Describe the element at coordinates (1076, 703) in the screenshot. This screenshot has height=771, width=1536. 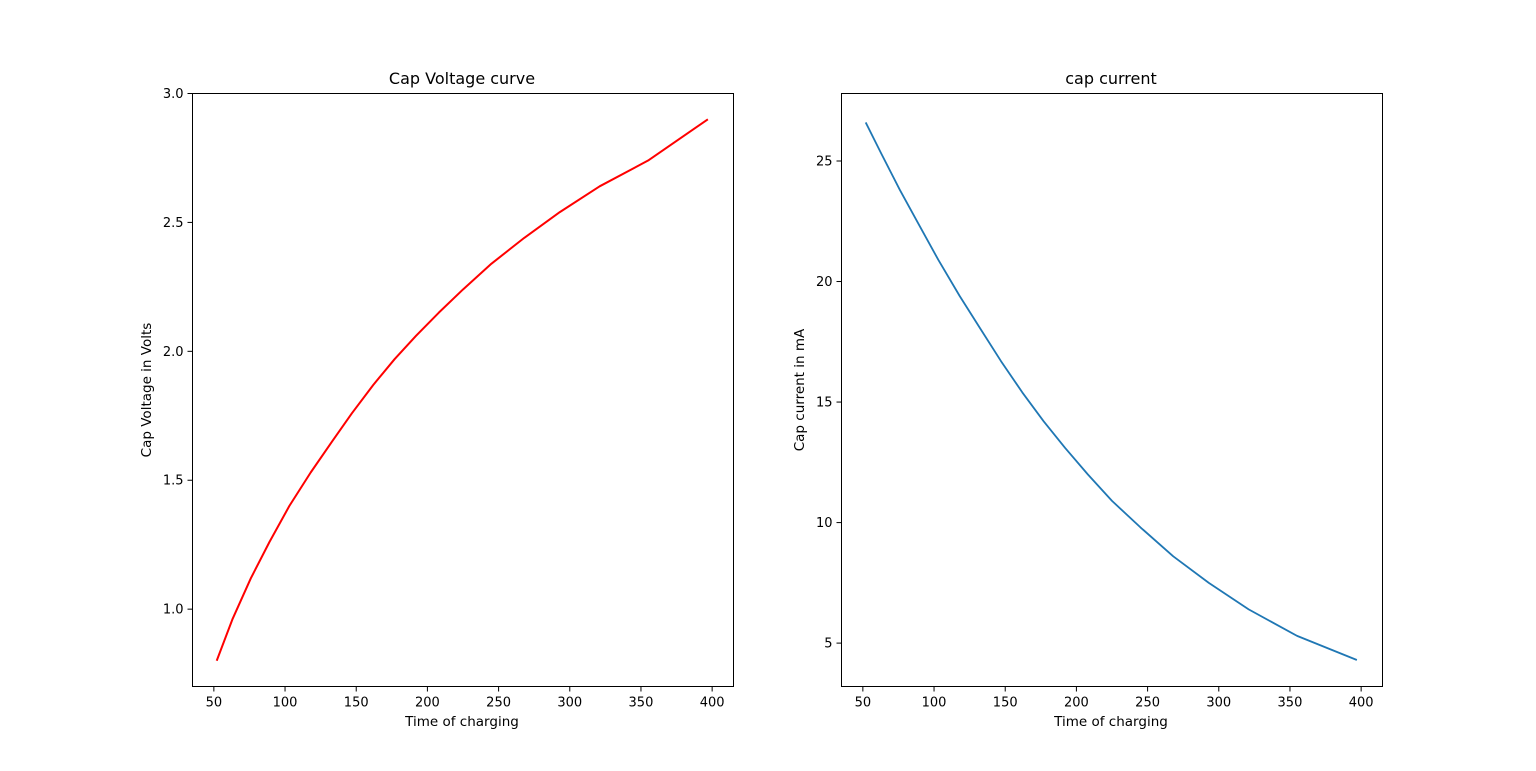
I see `current-x-tick-label: 200` at that location.